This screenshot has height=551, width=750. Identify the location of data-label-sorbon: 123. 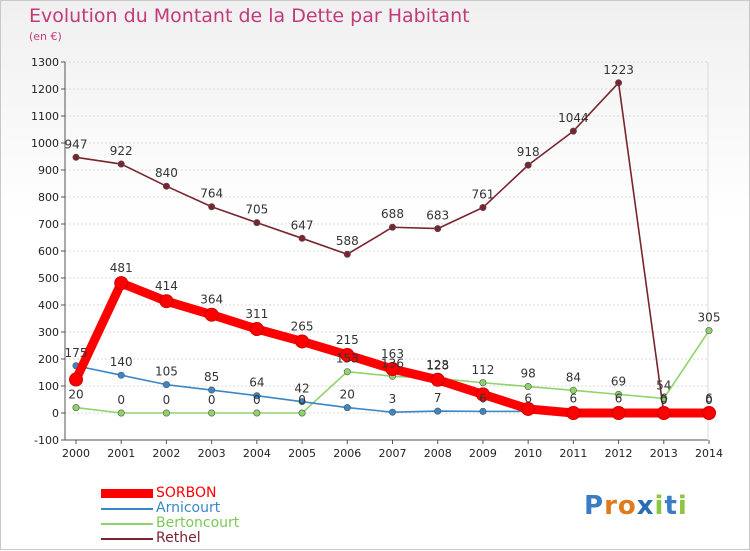
(437, 365).